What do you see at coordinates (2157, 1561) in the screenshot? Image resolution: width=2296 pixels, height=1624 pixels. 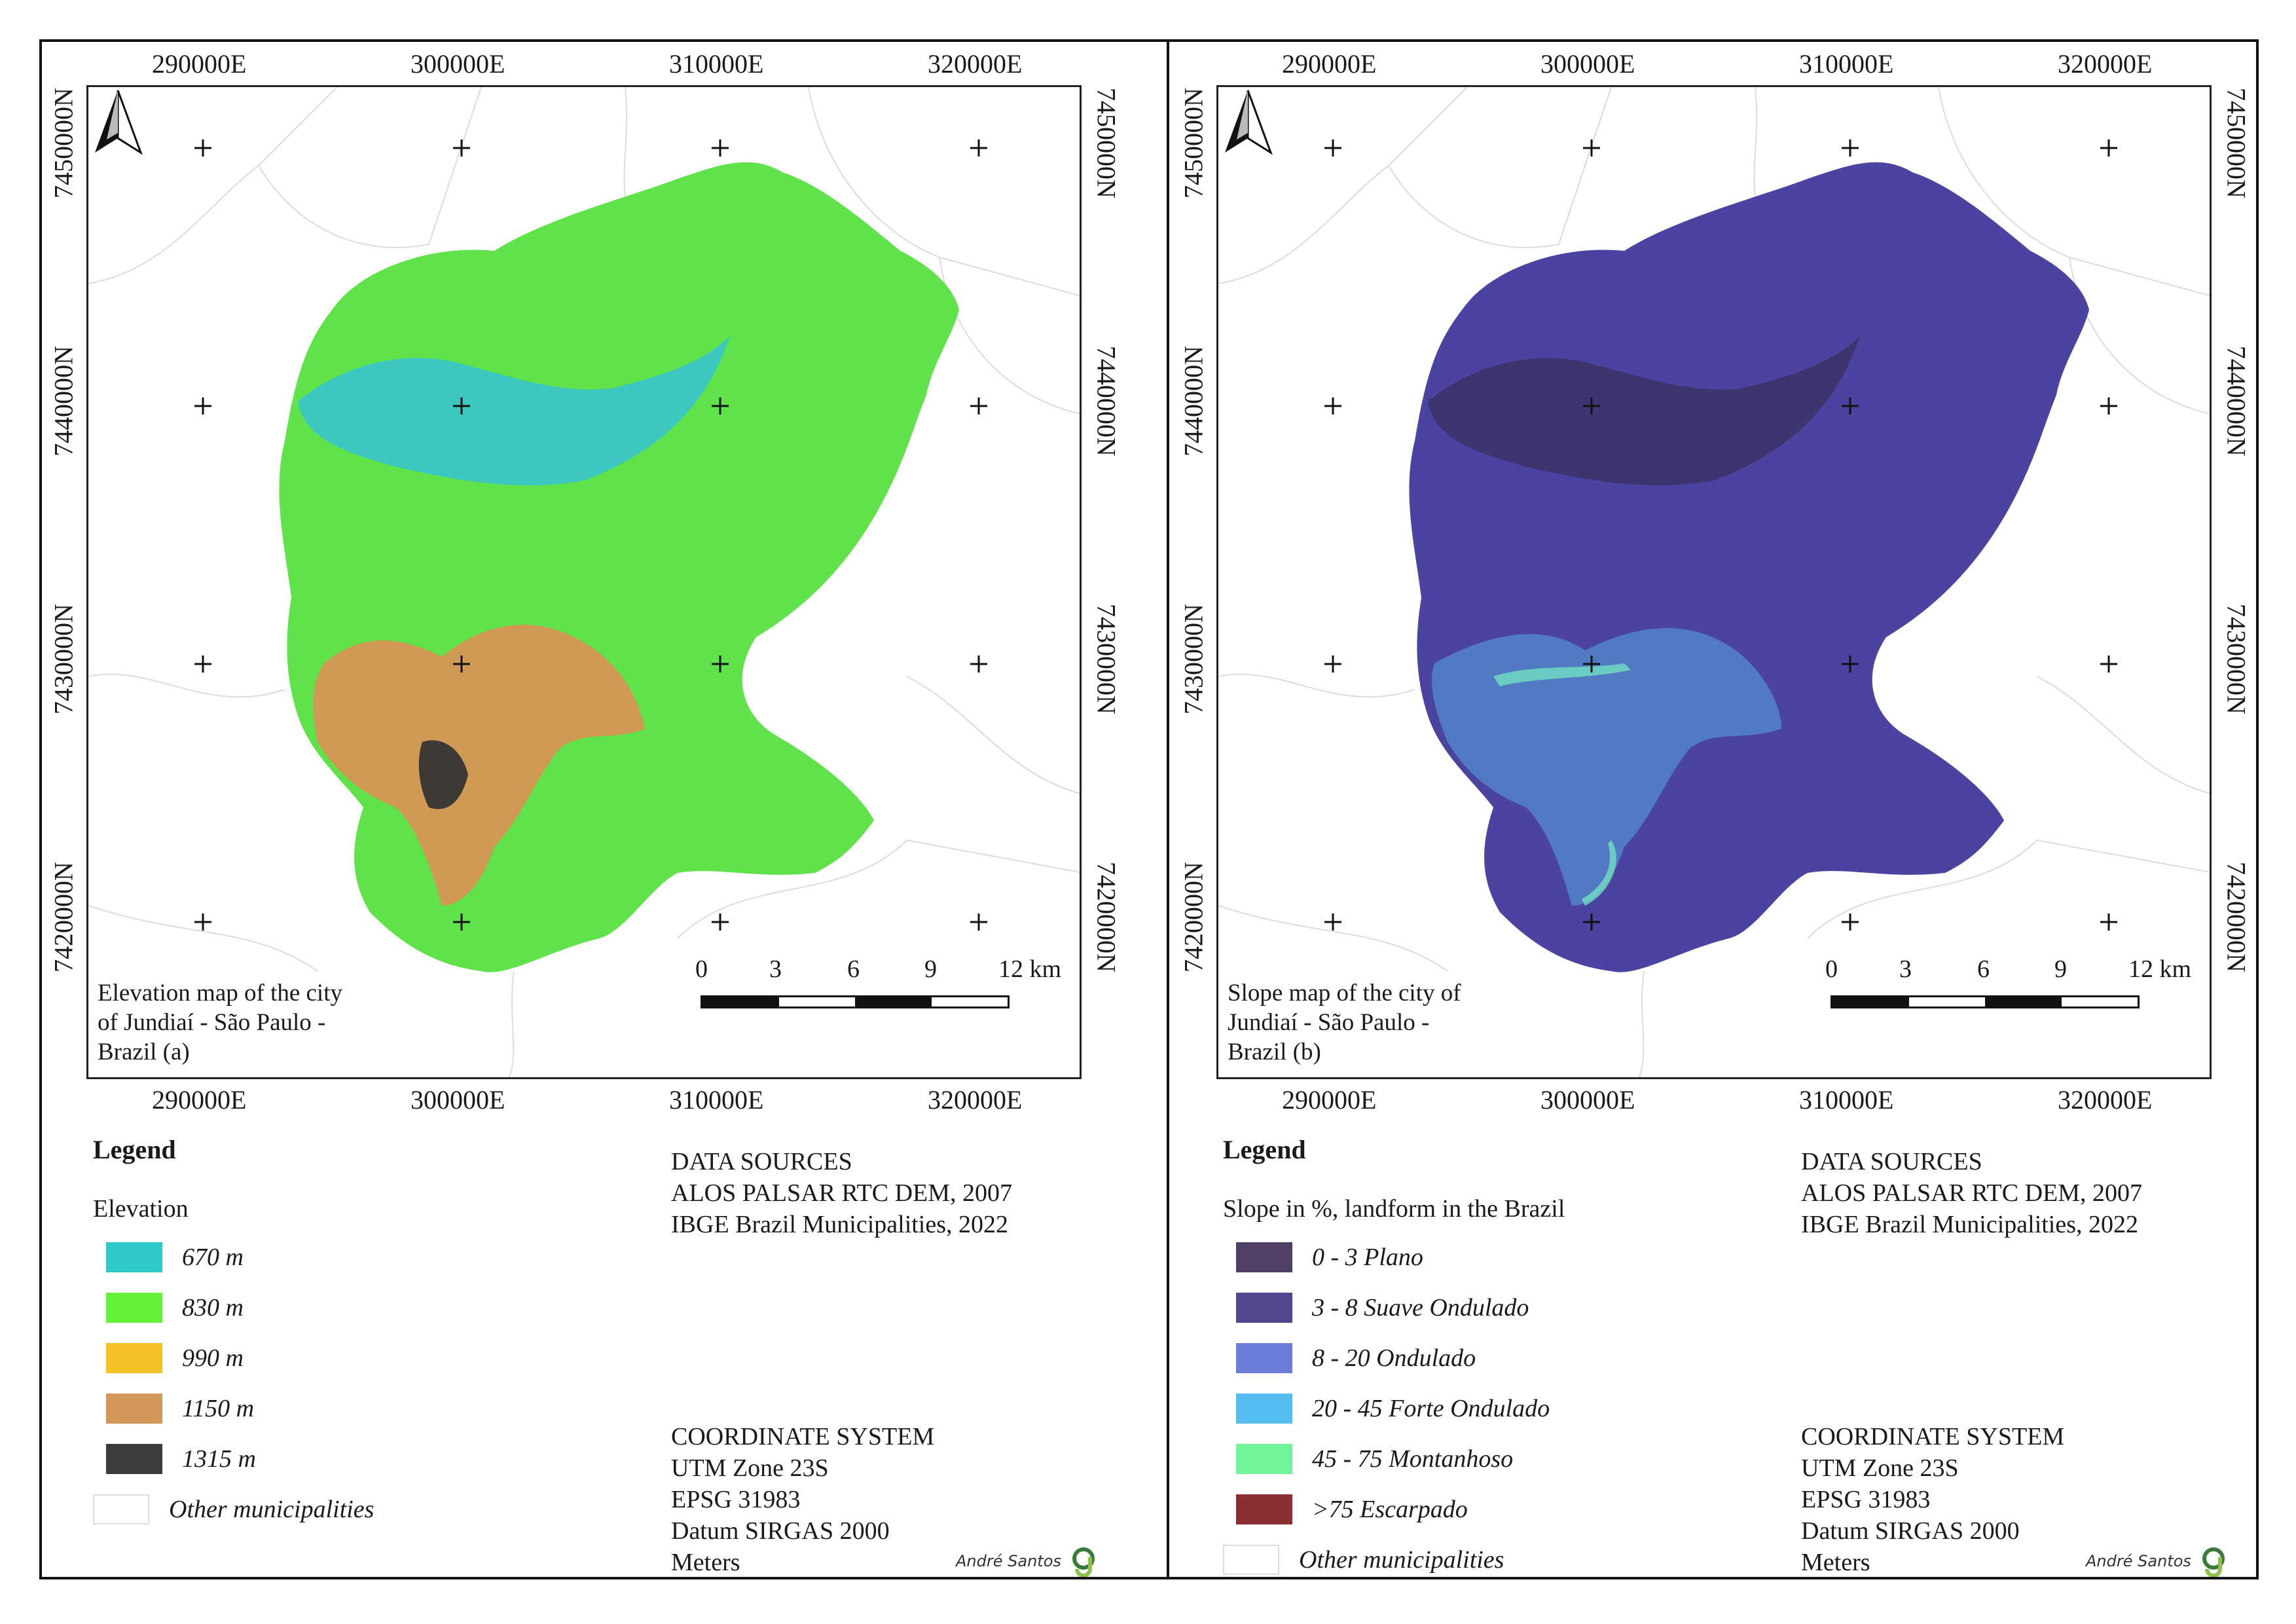 I see `author-signature: André Santos` at bounding box center [2157, 1561].